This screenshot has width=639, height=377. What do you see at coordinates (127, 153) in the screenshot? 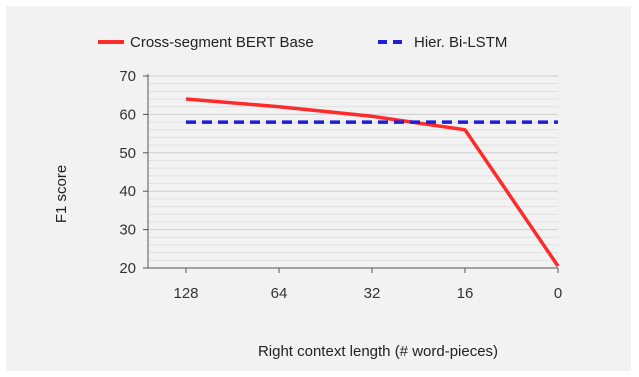
I see `y-tick-label: 50` at bounding box center [127, 153].